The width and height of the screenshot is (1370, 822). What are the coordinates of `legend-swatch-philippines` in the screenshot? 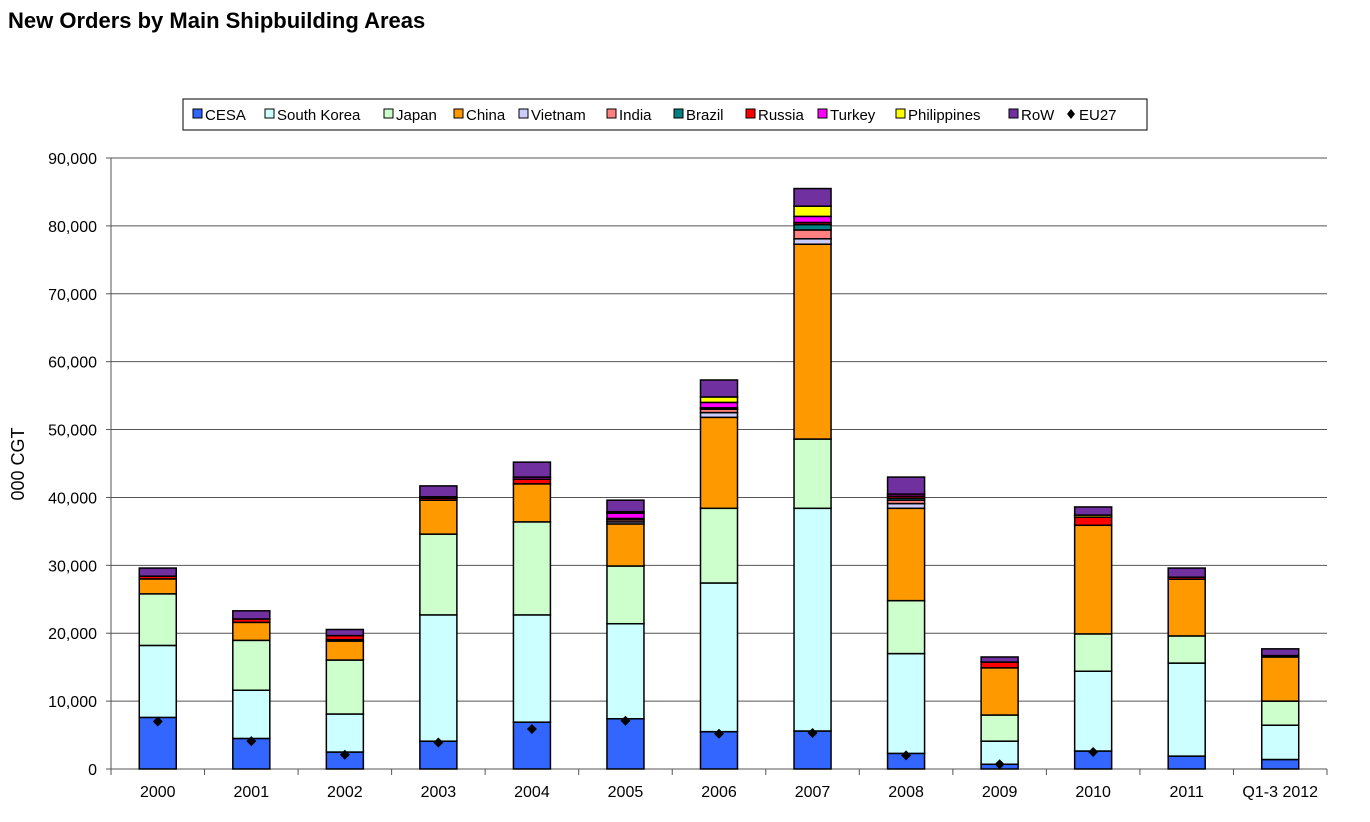 It's located at (900, 113).